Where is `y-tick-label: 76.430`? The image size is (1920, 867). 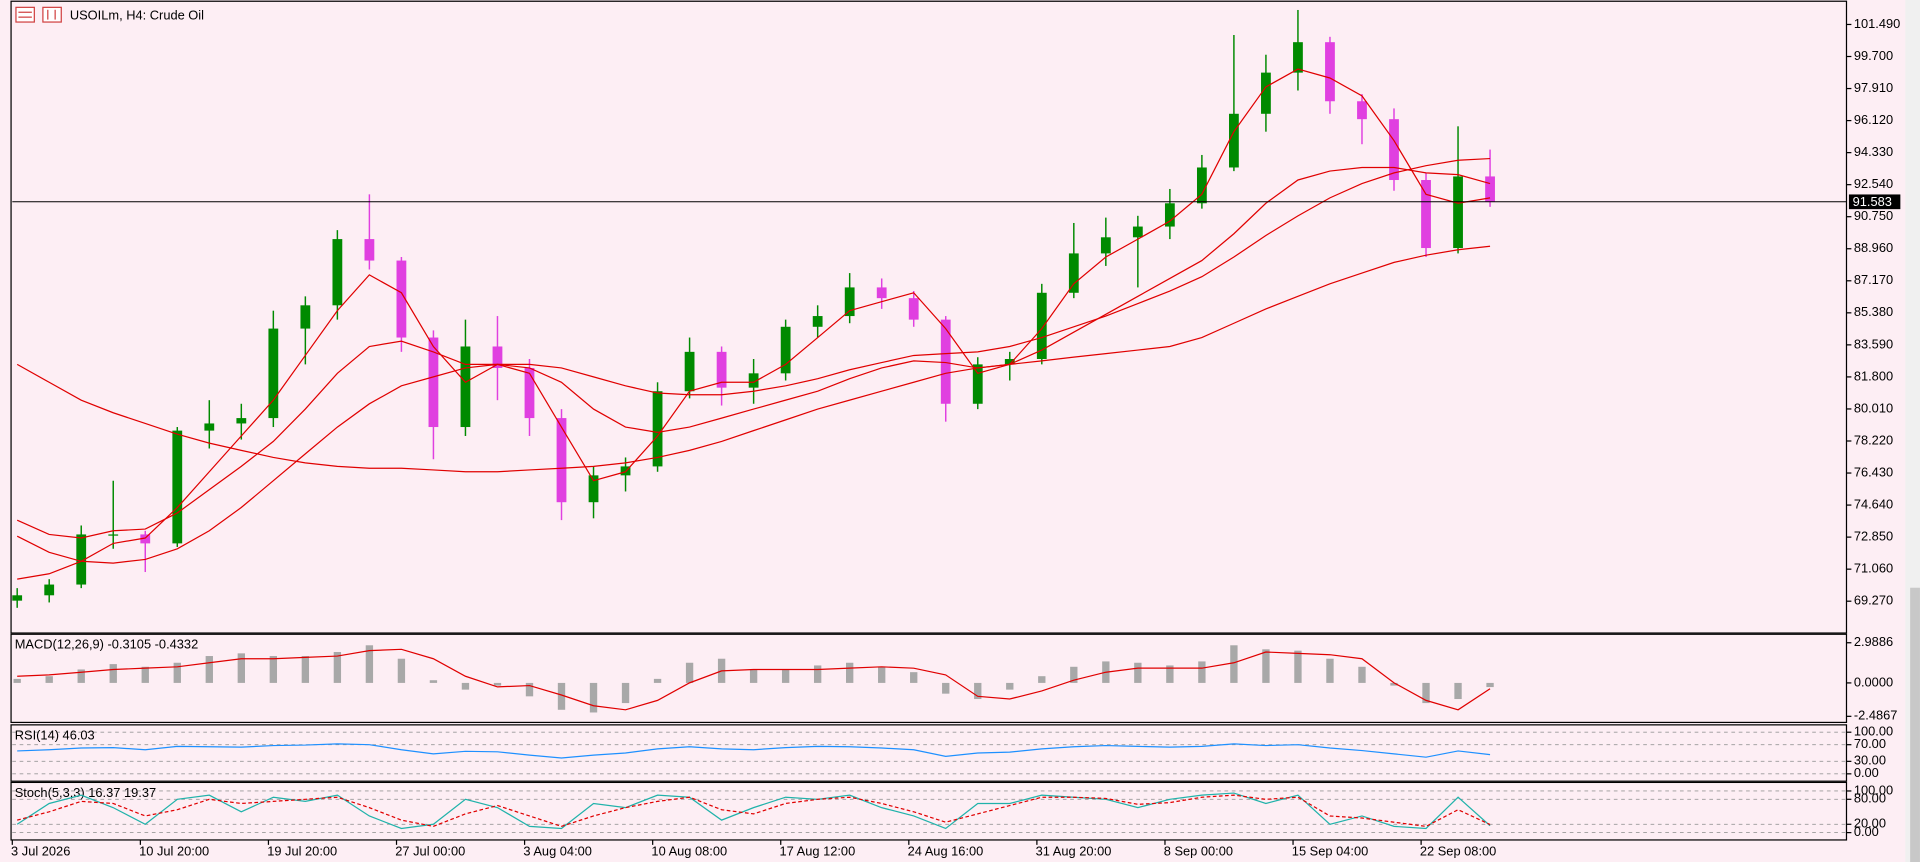 y-tick-label: 76.430 is located at coordinates (1873, 471).